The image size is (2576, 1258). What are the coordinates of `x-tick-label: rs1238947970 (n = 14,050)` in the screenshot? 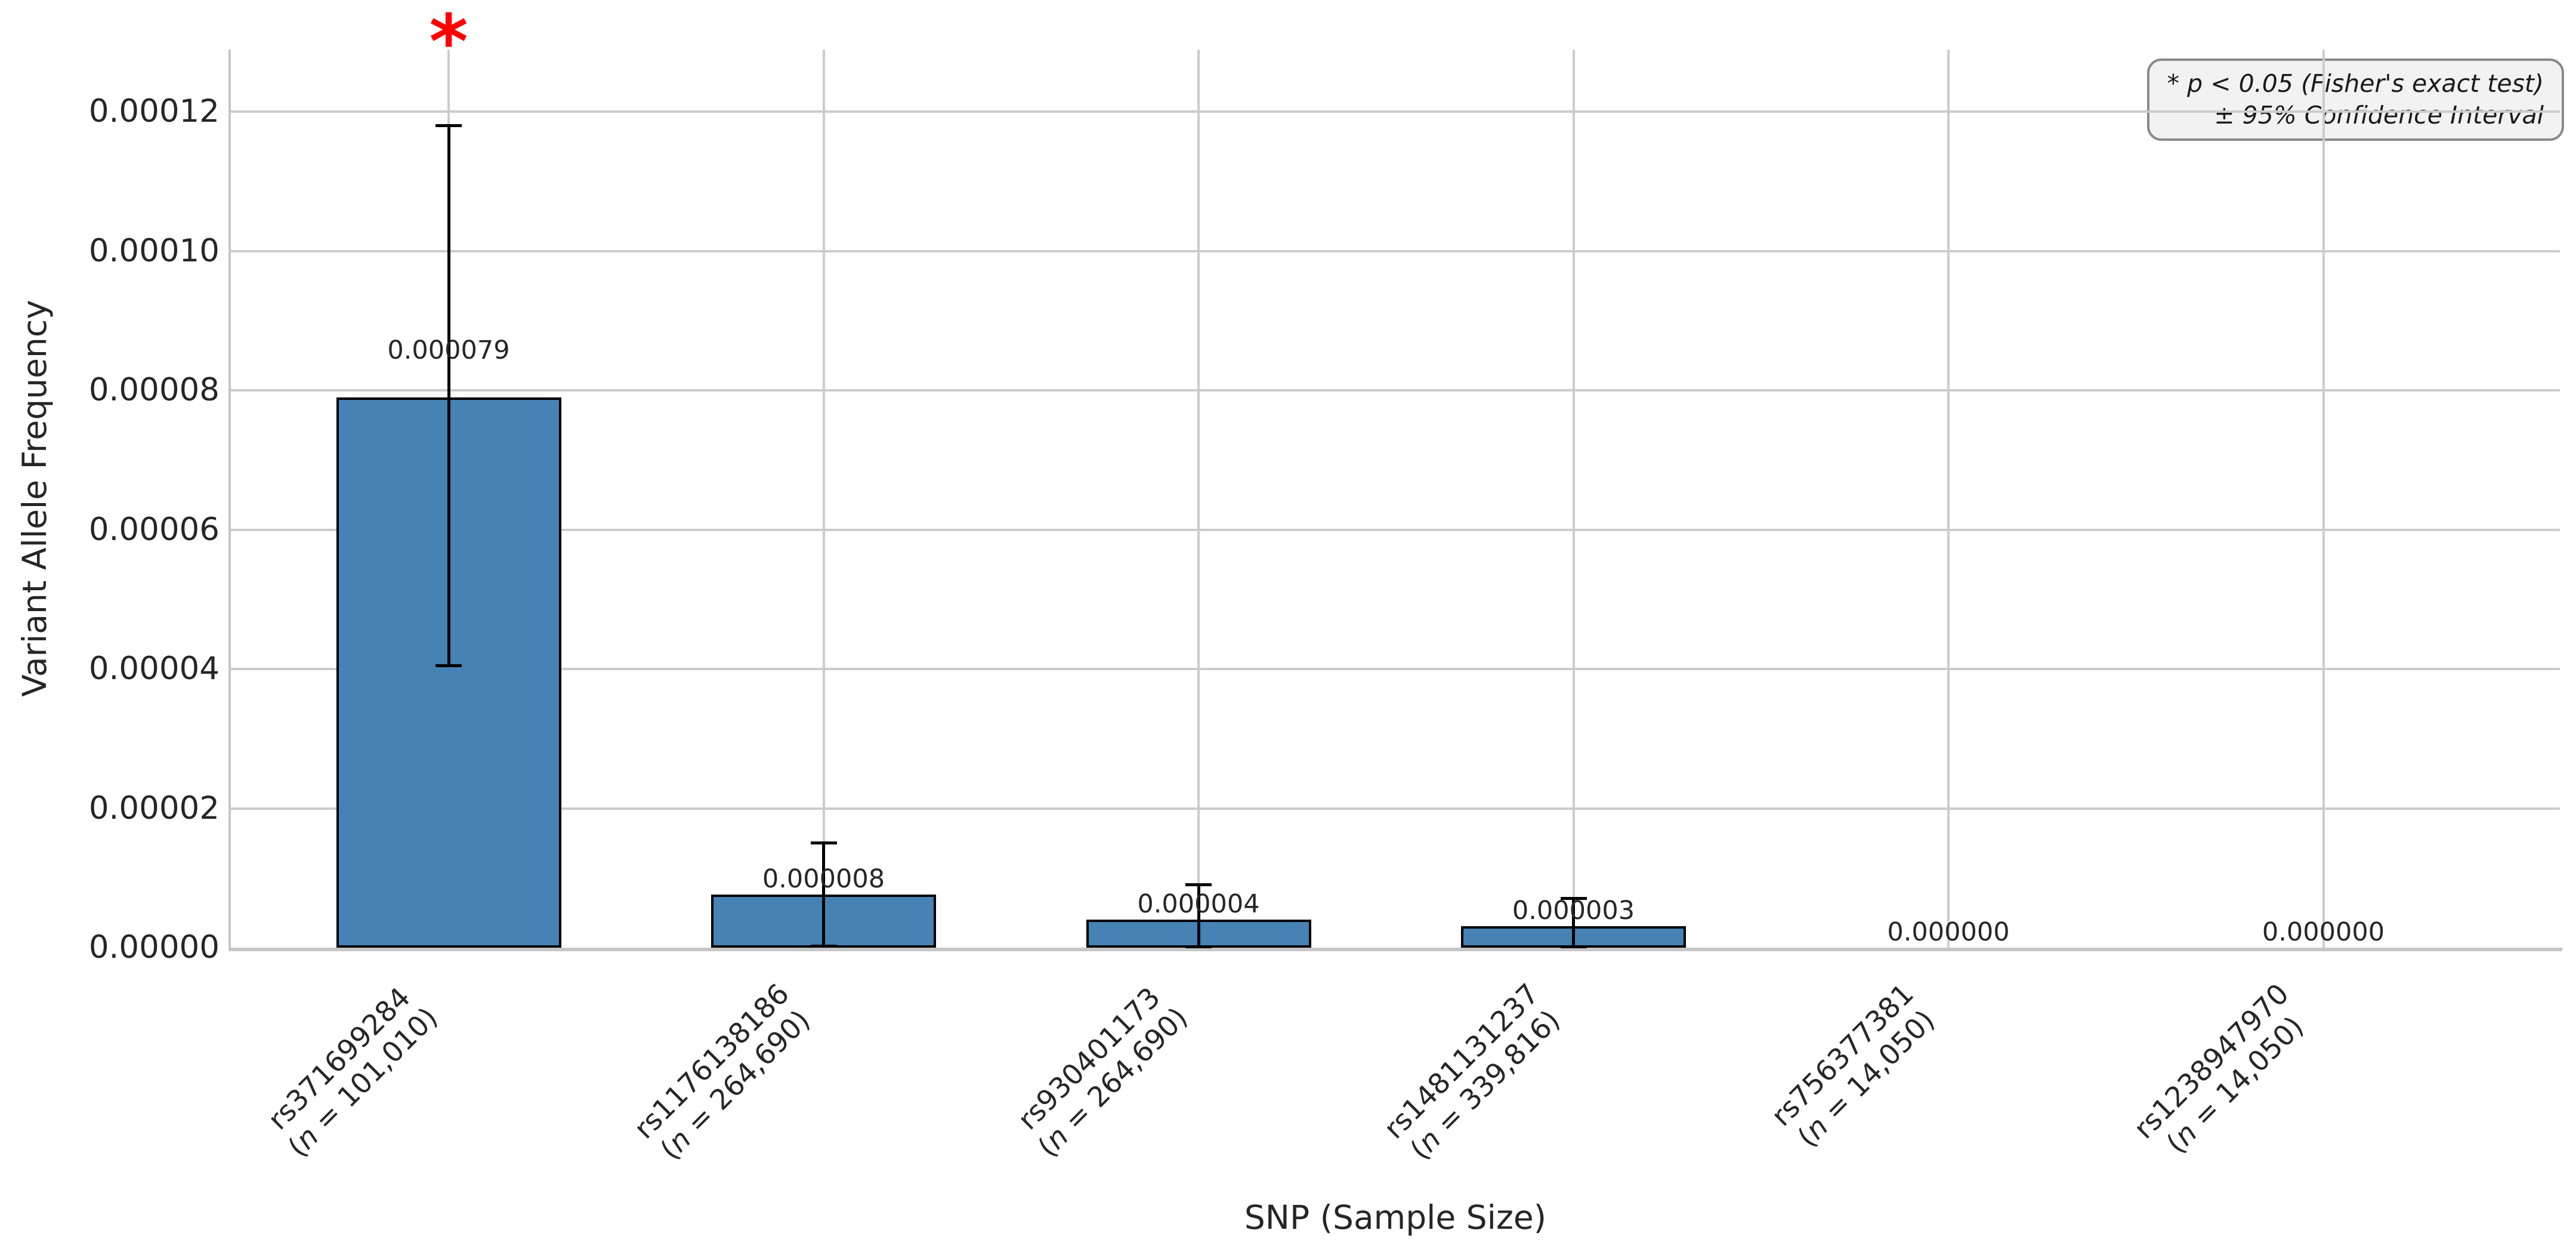 It's located at (2223, 1074).